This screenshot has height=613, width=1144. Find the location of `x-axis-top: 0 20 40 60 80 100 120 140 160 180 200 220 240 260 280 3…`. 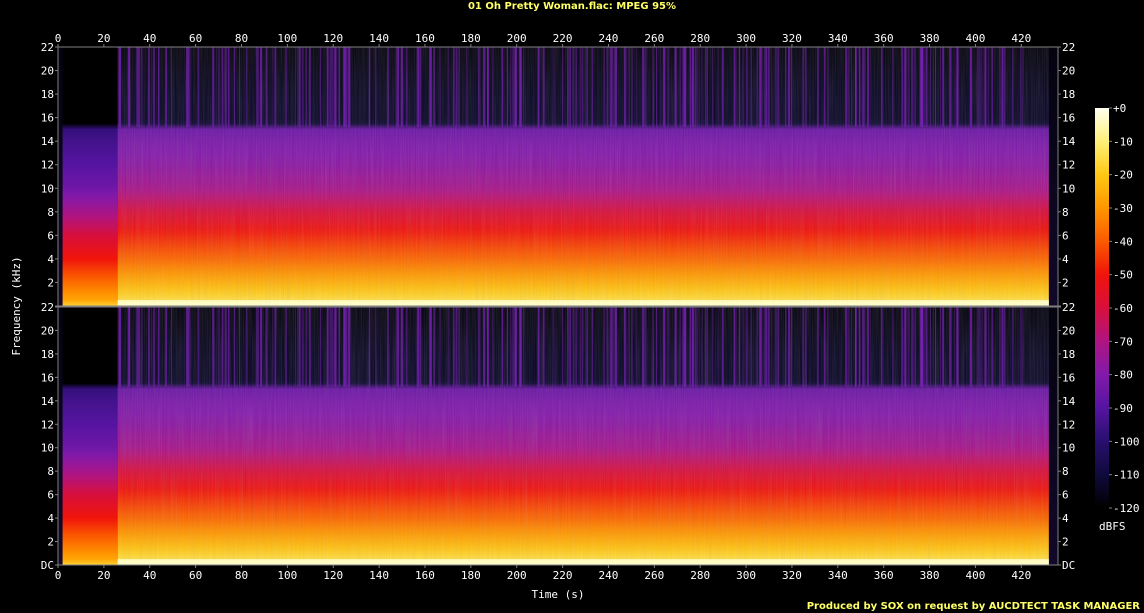

x-axis-top: 0 20 40 60 80 100 120 140 160 180 200 220 240 260 280 3… is located at coordinates (543, 39).